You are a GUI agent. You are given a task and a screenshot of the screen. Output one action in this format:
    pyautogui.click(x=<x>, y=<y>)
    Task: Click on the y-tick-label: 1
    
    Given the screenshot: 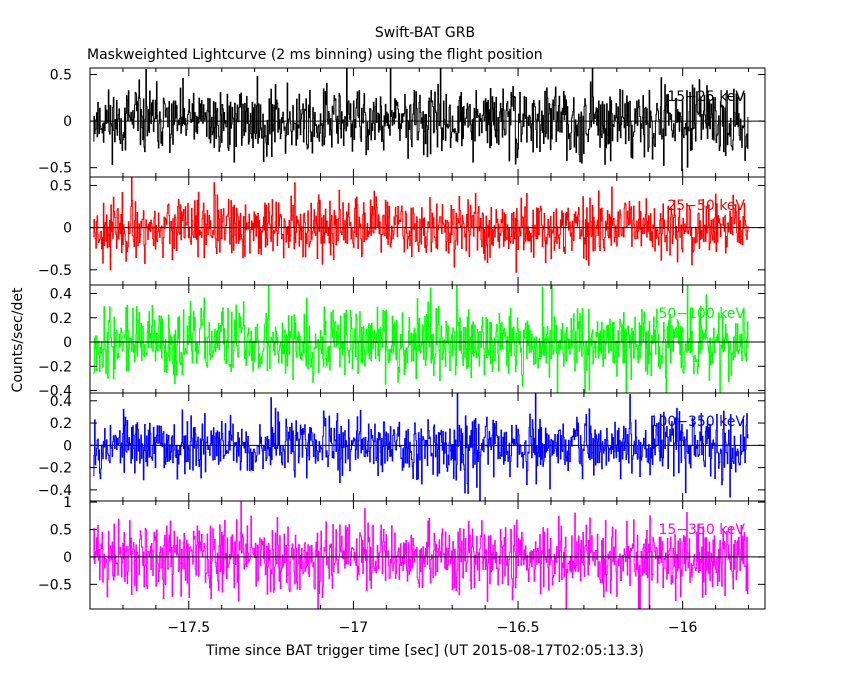 What is the action you would take?
    pyautogui.click(x=67, y=503)
    